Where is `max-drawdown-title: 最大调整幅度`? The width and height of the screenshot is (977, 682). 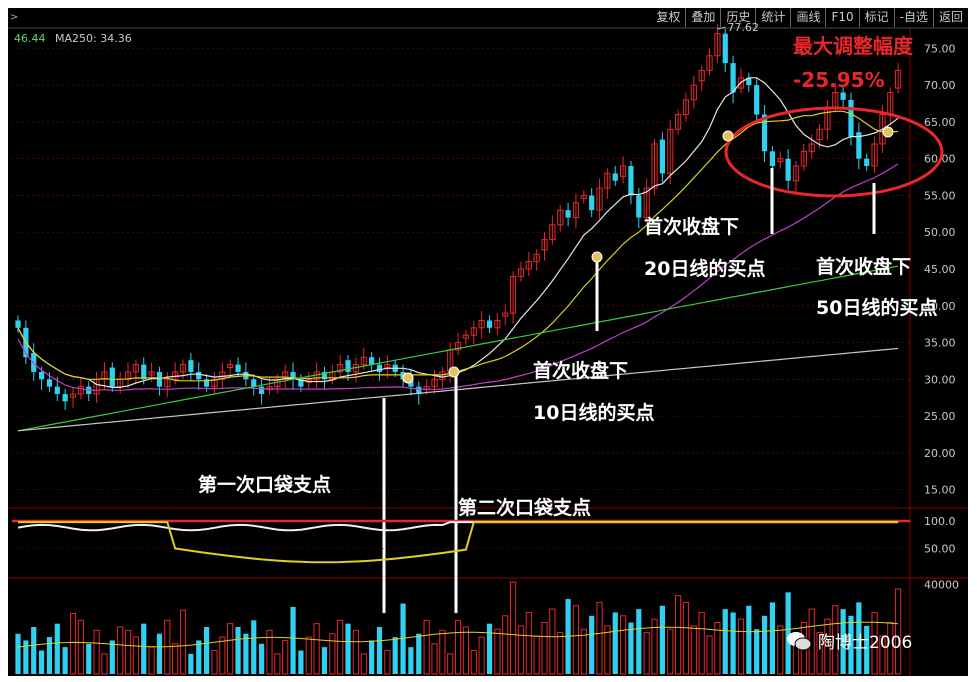
max-drawdown-title: 最大调整幅度 is located at coordinates (853, 46).